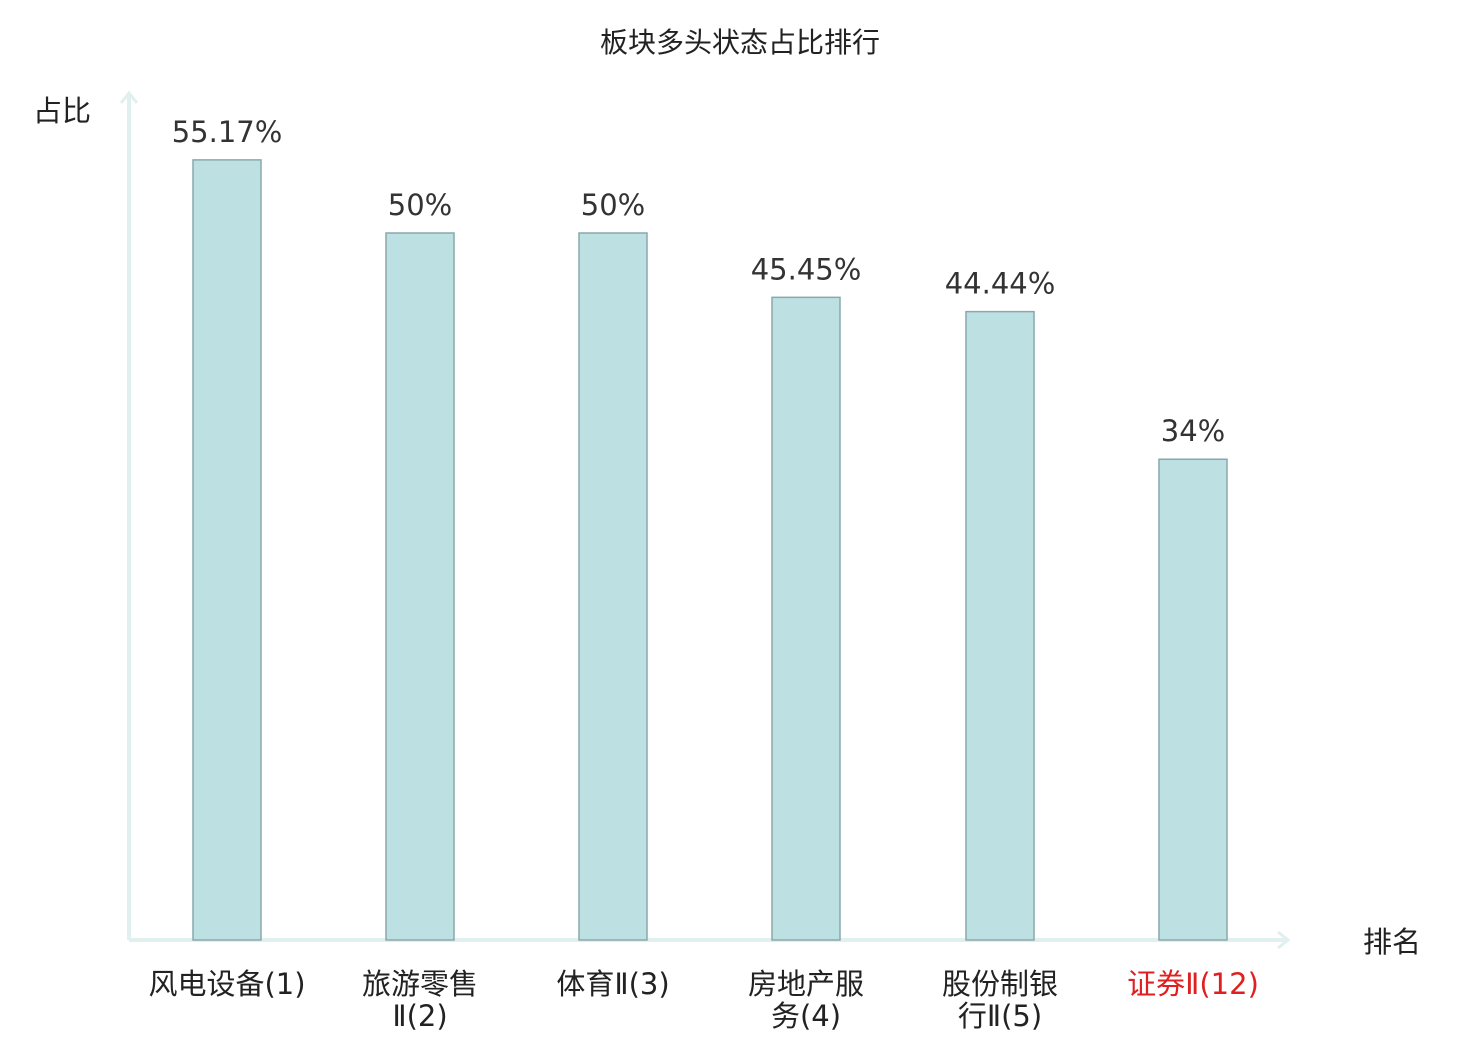  Describe the element at coordinates (1000, 284) in the screenshot. I see `bar-value-label: 44.44%` at that location.